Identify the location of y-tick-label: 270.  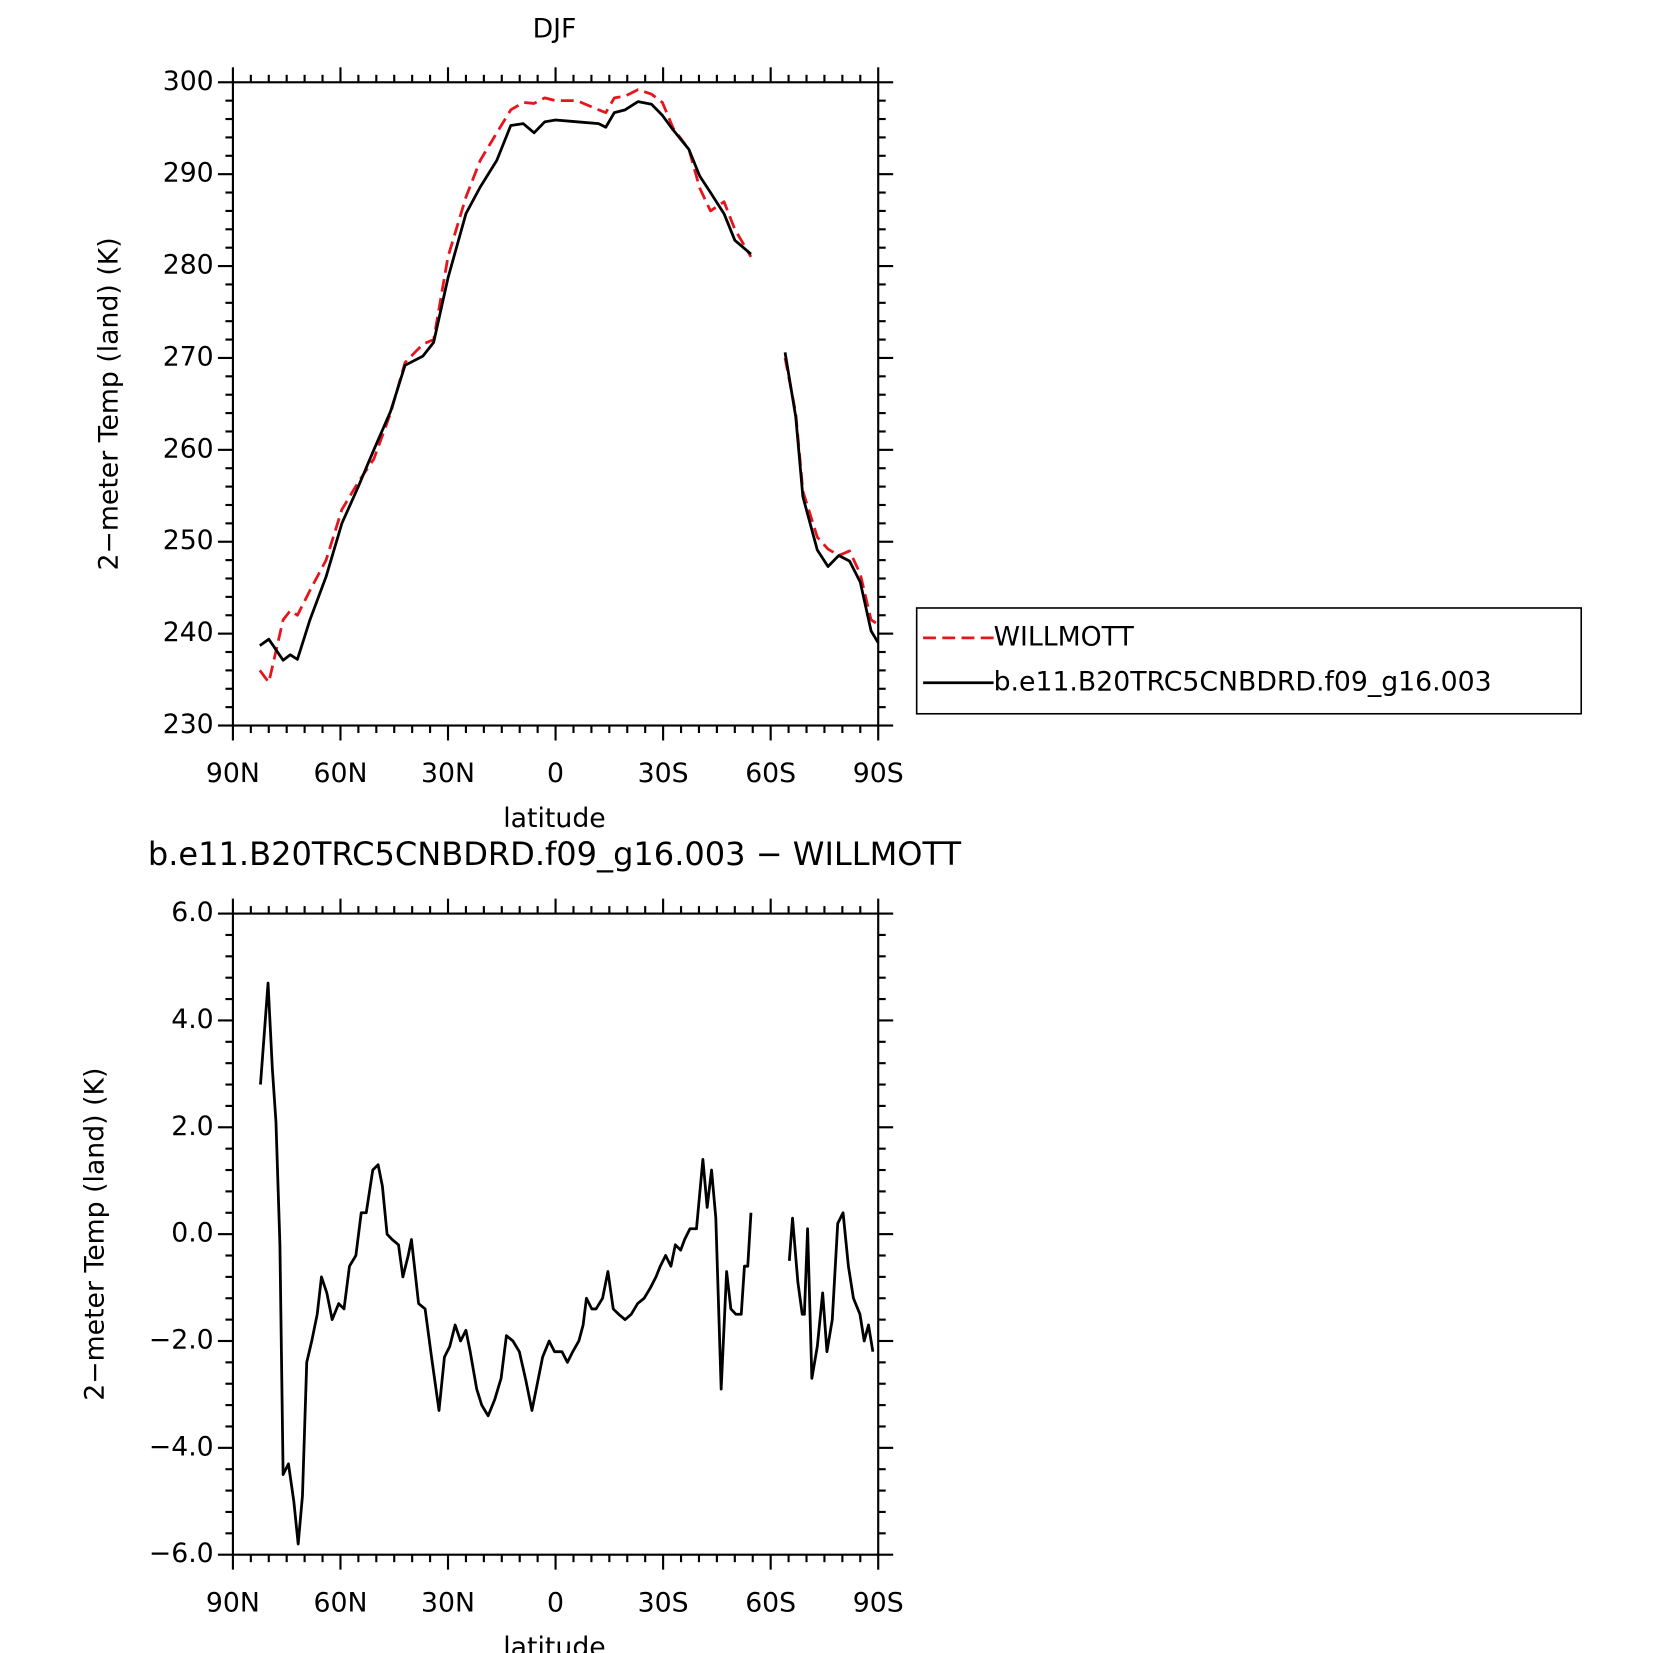
(188, 356).